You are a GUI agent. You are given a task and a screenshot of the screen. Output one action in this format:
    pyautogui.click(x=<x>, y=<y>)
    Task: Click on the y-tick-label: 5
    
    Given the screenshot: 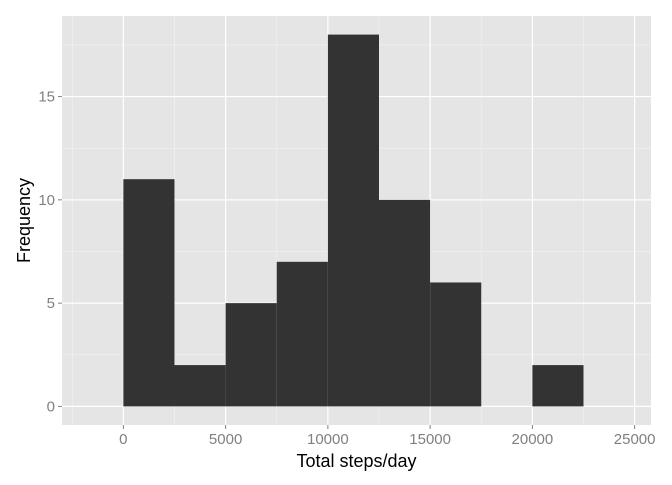 What is the action you would take?
    pyautogui.click(x=51, y=303)
    